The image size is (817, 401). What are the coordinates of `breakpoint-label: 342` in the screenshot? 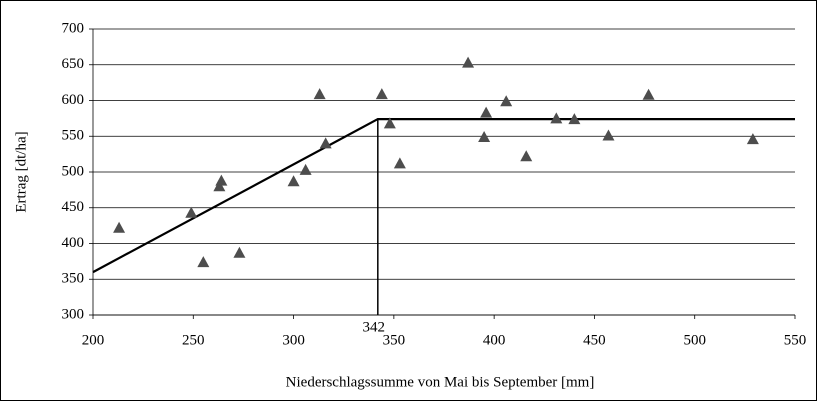 It's located at (374, 327).